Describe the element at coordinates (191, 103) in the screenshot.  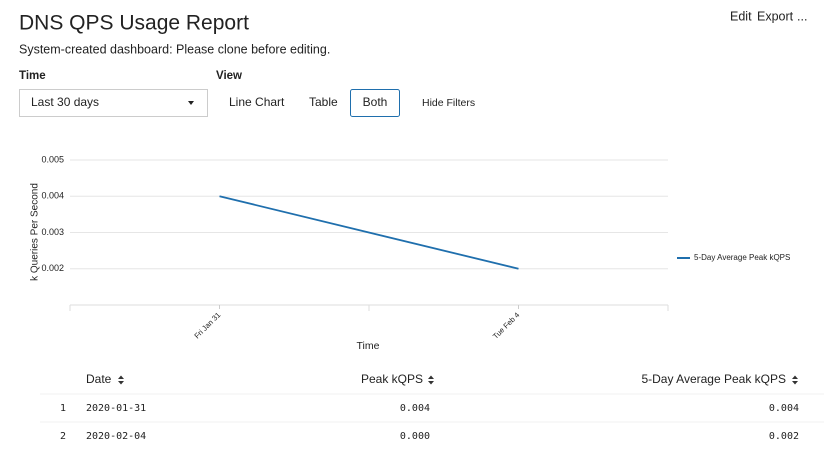
I see `dropdown-caret` at that location.